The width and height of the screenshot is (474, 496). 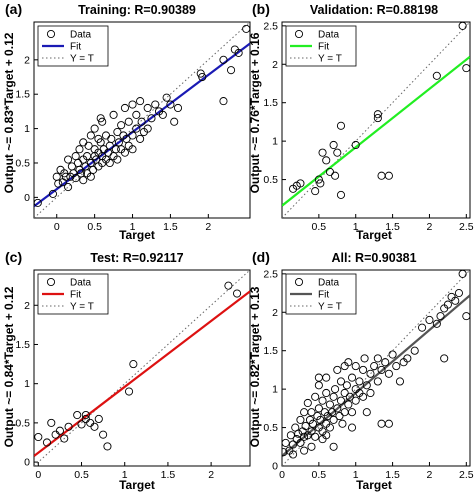 What do you see at coordinates (374, 235) in the screenshot?
I see `x-axis-label-validation: Target` at bounding box center [374, 235].